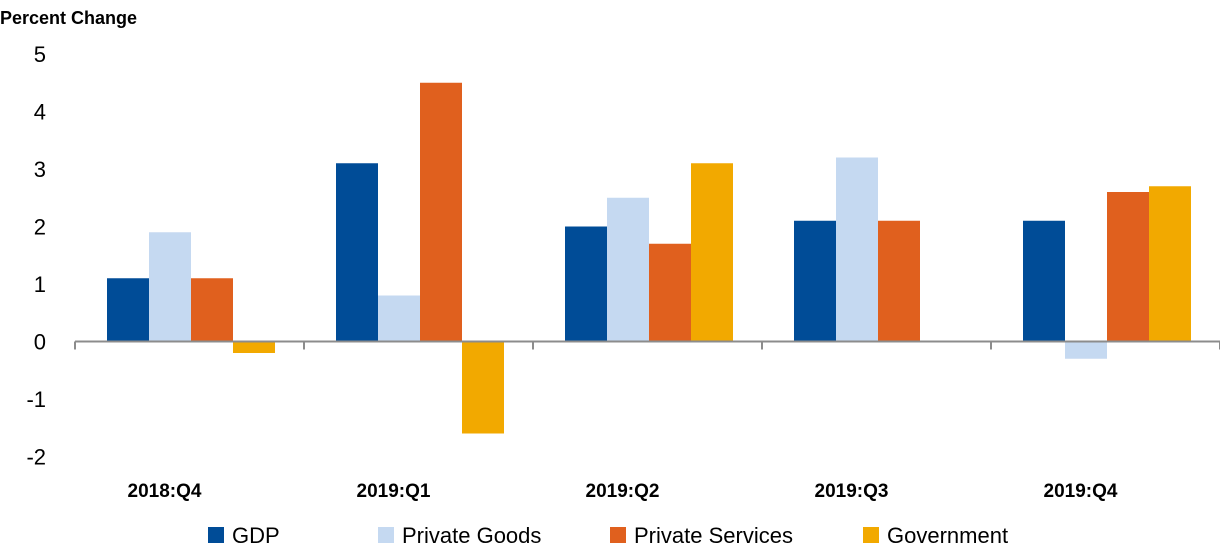 Image resolution: width=1220 pixels, height=550 pixels. Describe the element at coordinates (713, 535) in the screenshot. I see `legend-label: Private Services` at that location.